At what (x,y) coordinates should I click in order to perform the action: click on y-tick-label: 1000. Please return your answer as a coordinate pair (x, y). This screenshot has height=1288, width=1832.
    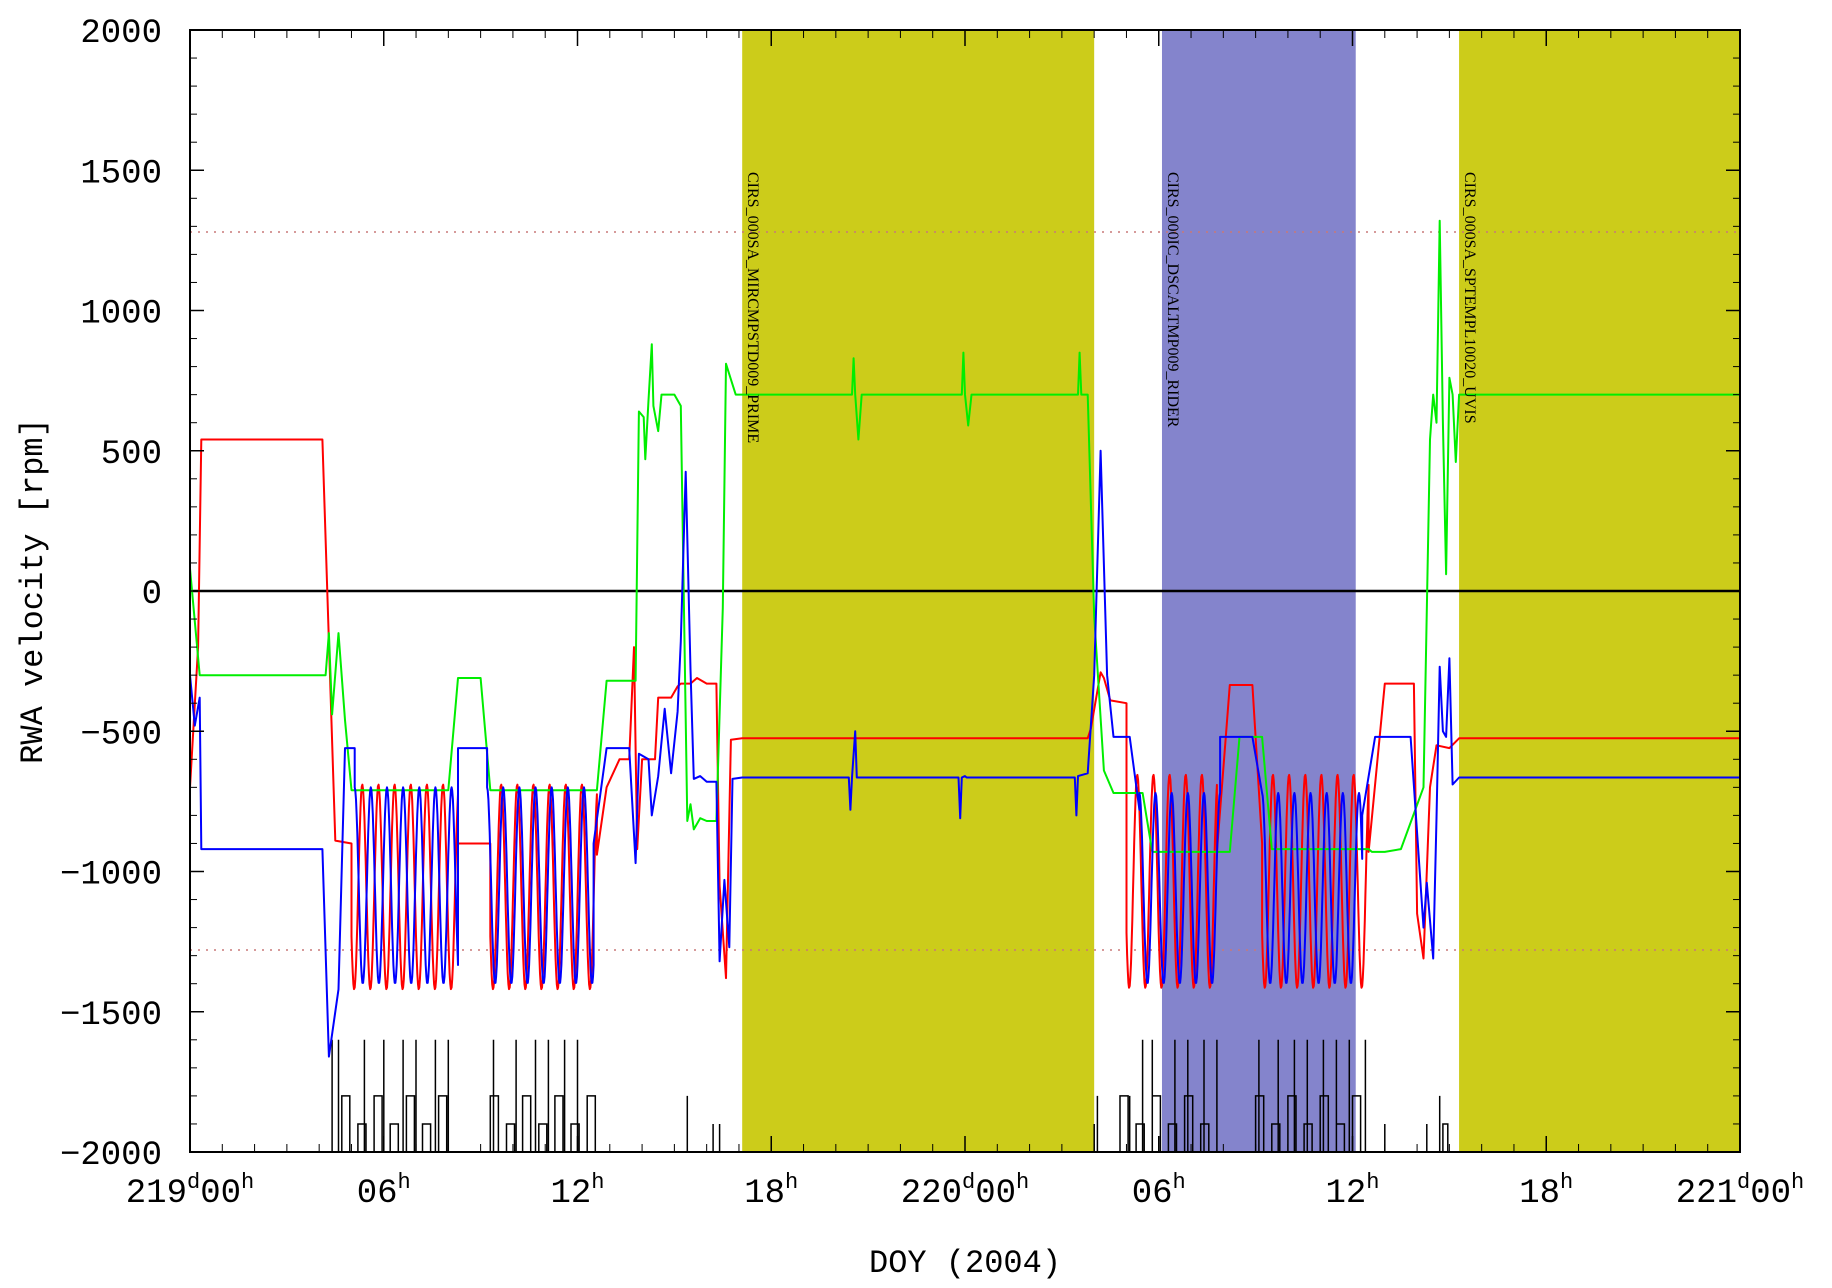
    Looking at the image, I should click on (121, 315).